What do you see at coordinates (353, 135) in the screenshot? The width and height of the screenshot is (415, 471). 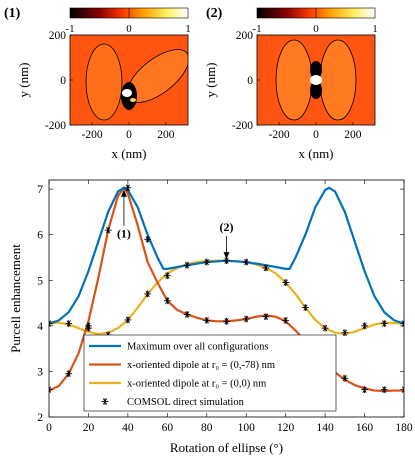 I see `map-2-xtick-label: 200` at bounding box center [353, 135].